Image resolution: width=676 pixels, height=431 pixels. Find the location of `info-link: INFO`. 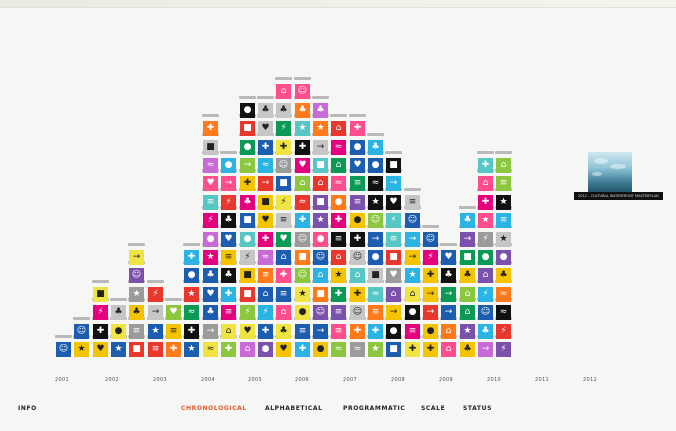

info-link: INFO is located at coordinates (27, 408).